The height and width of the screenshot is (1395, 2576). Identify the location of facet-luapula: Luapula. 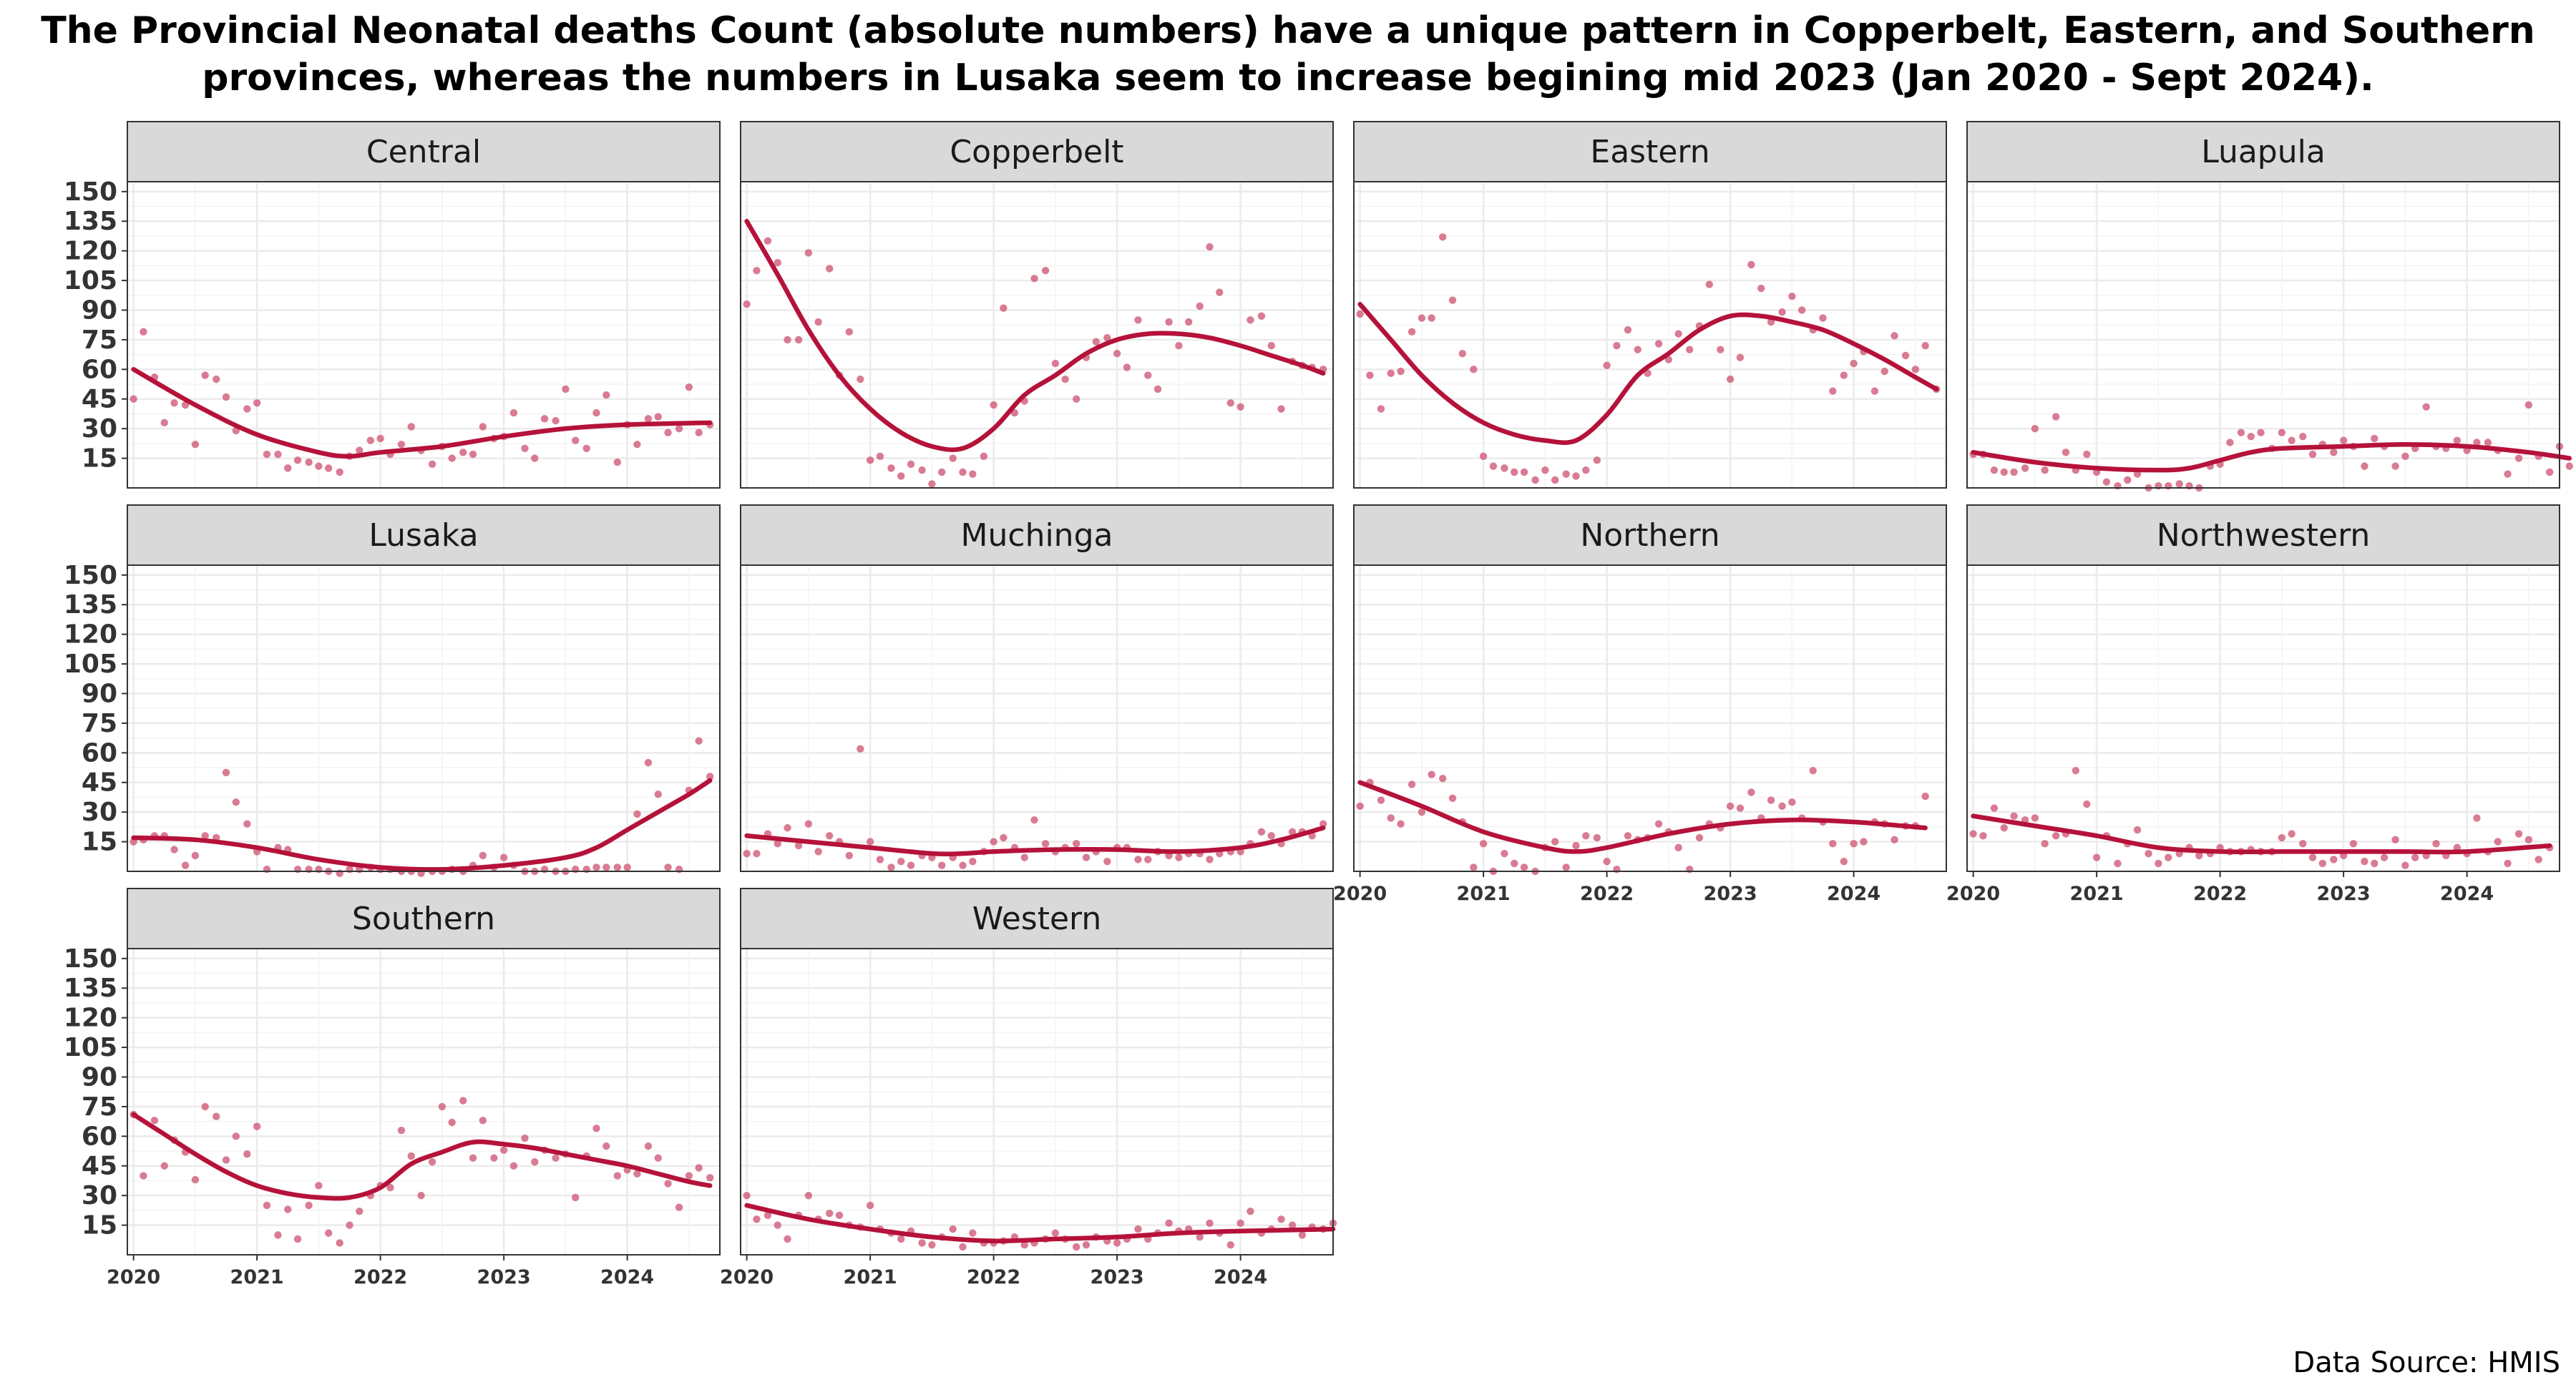
(2269, 307).